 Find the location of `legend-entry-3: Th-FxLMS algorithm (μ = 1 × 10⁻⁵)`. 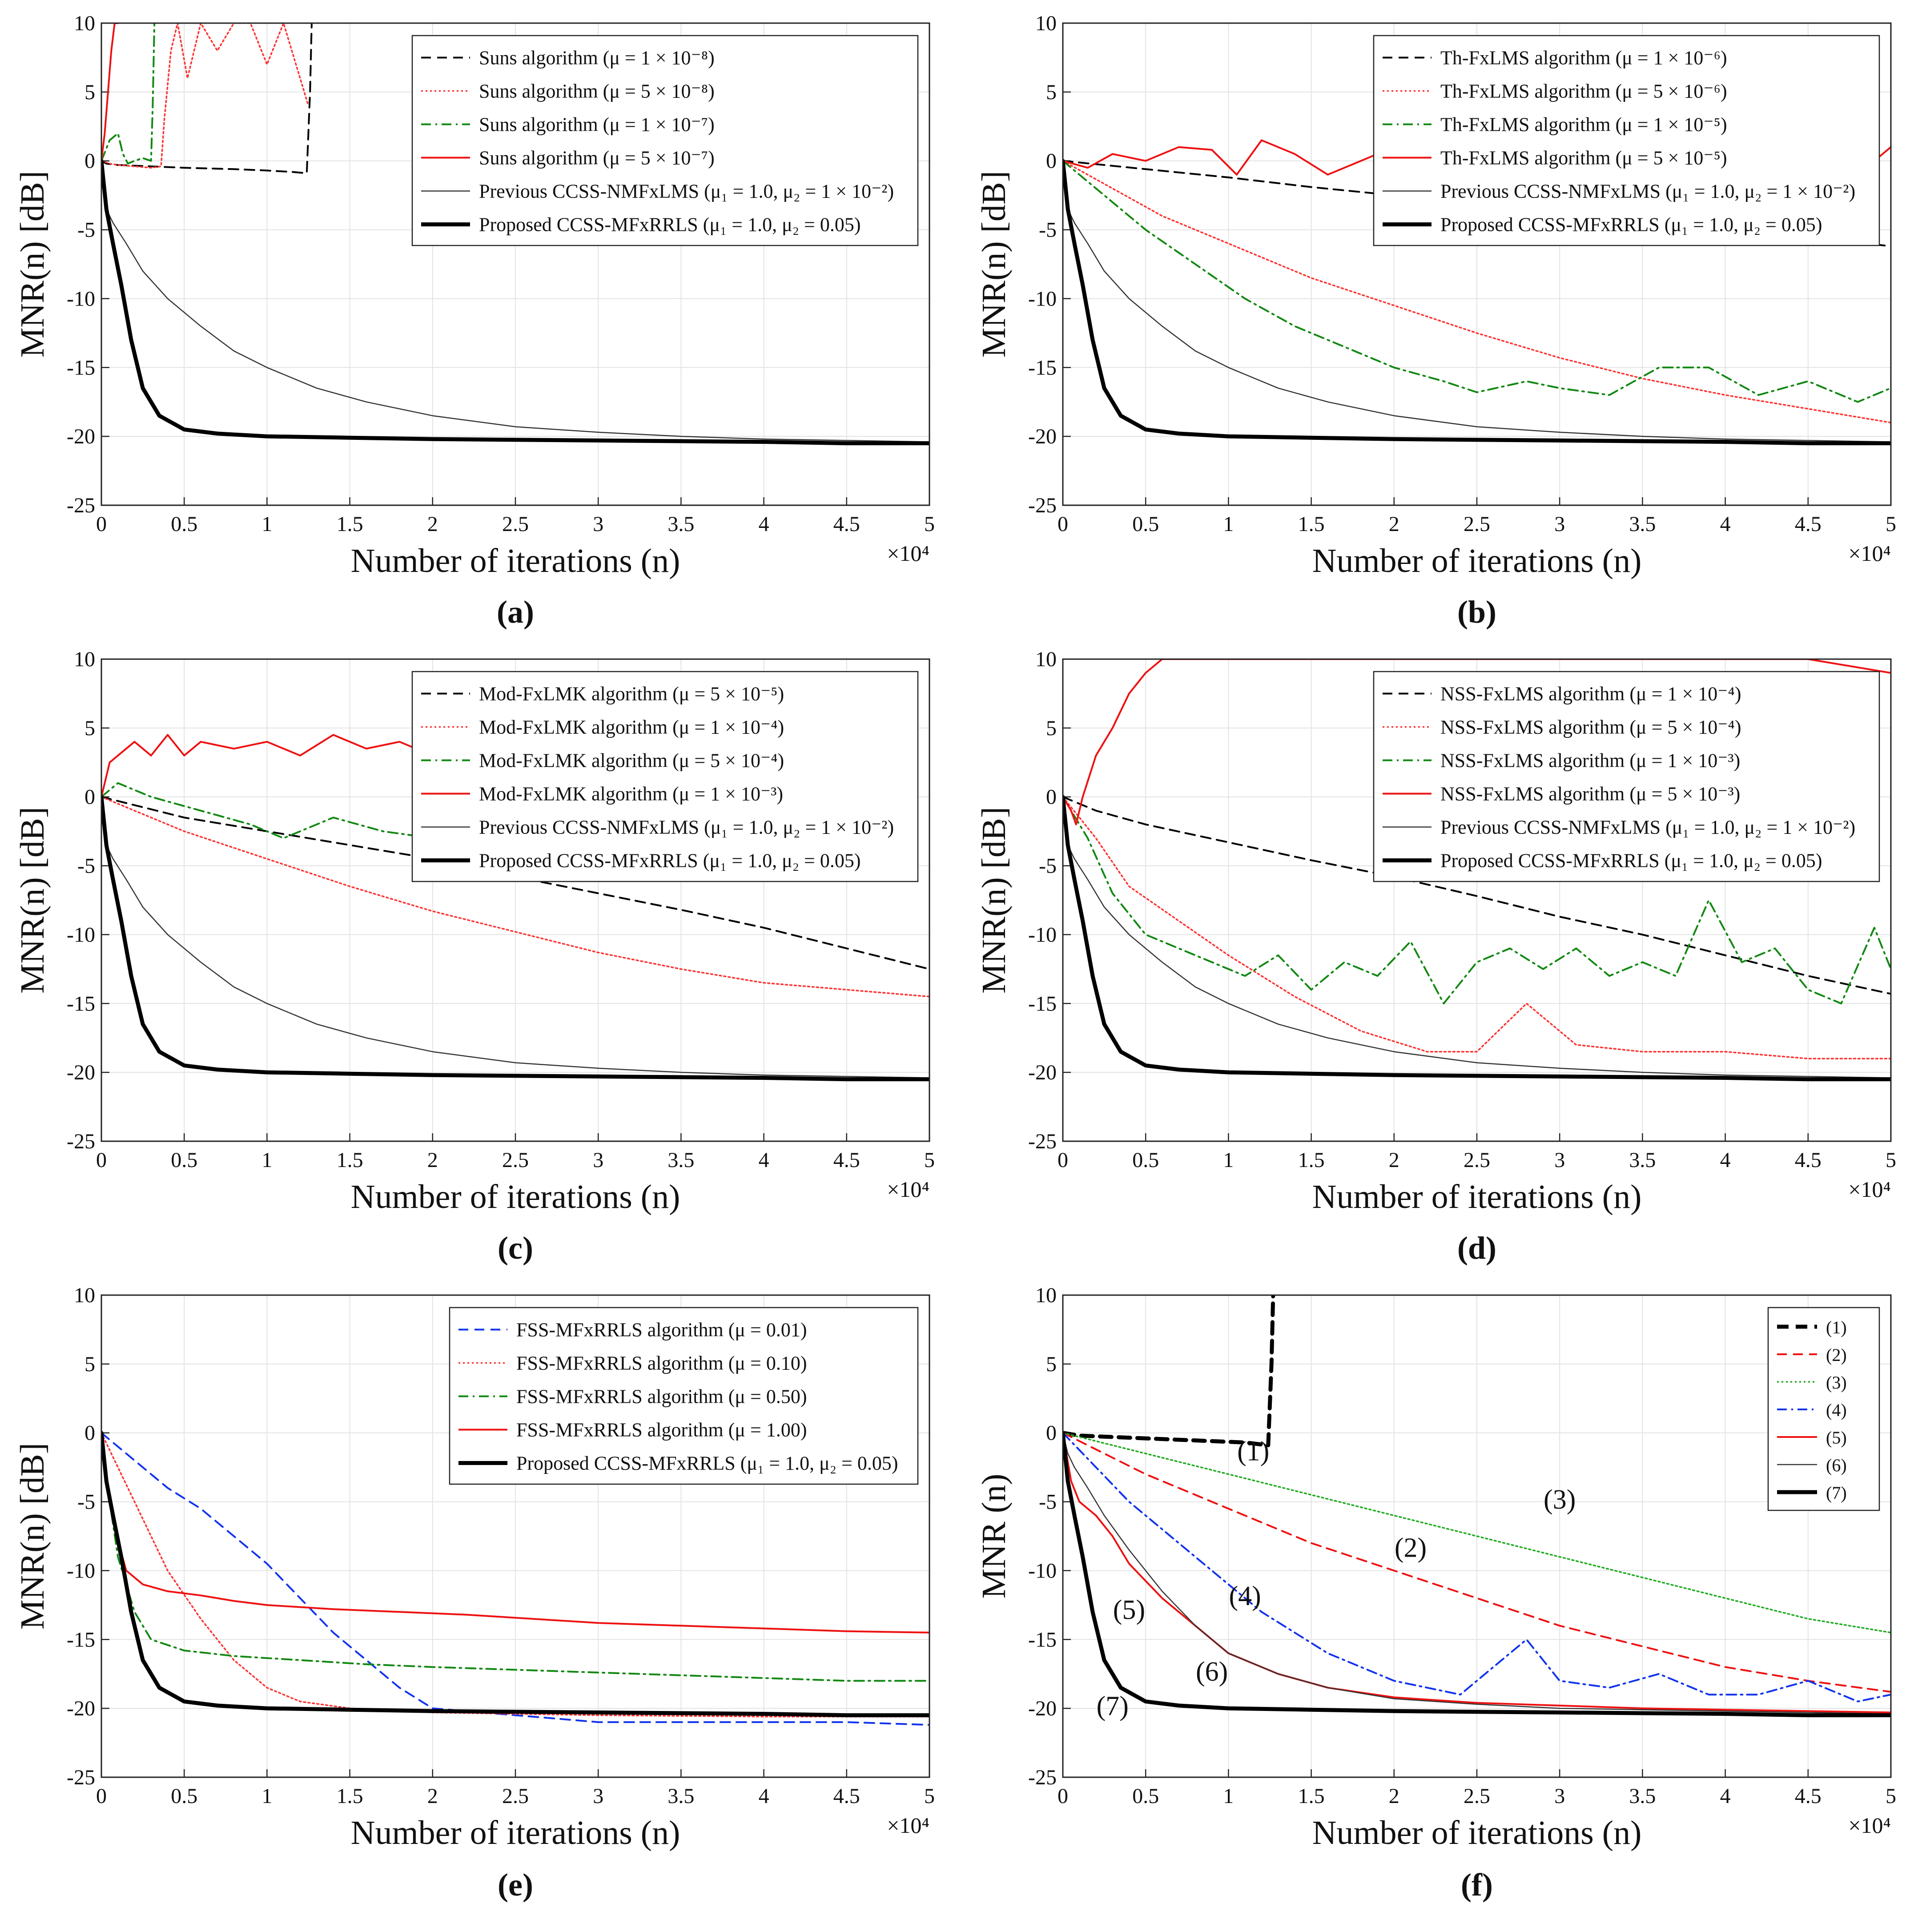

legend-entry-3: Th-FxLMS algorithm (μ = 1 × 10⁻⁵) is located at coordinates (1583, 125).